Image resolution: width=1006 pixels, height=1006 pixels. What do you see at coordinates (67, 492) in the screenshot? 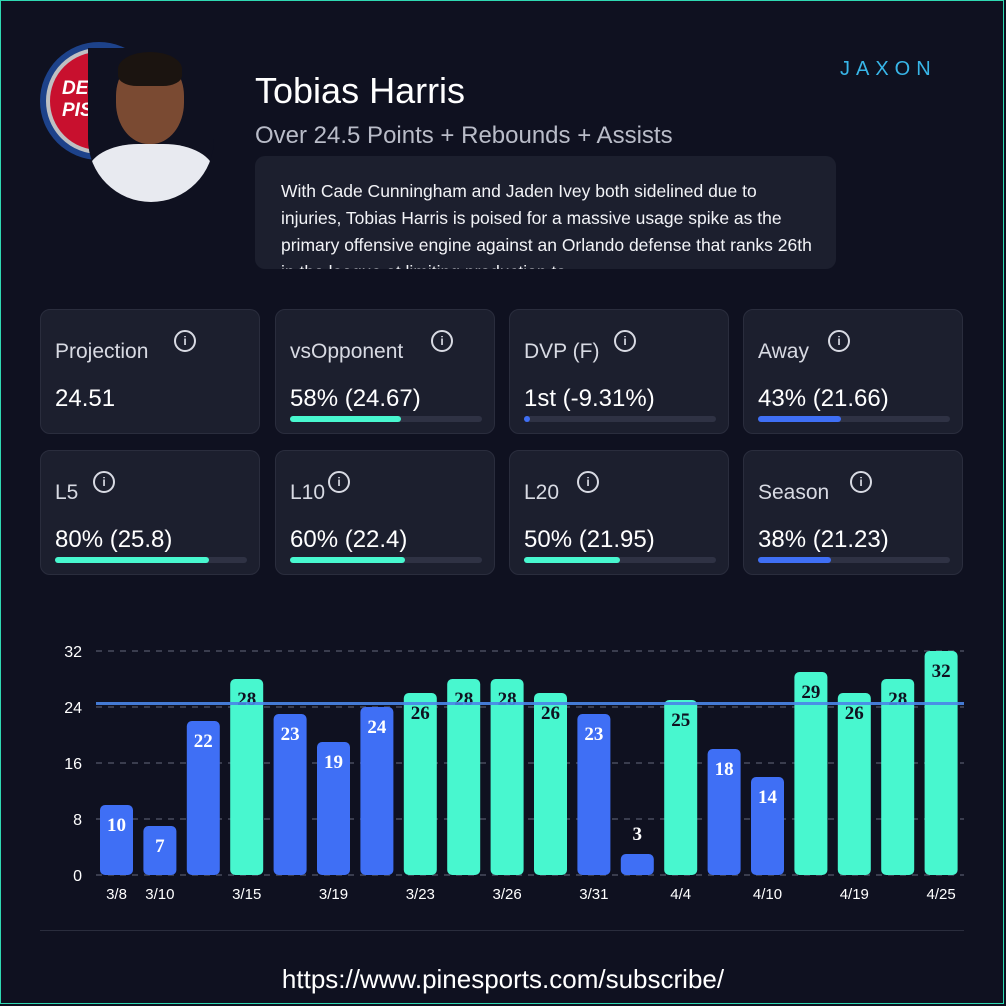
I see `stat-label: L5` at bounding box center [67, 492].